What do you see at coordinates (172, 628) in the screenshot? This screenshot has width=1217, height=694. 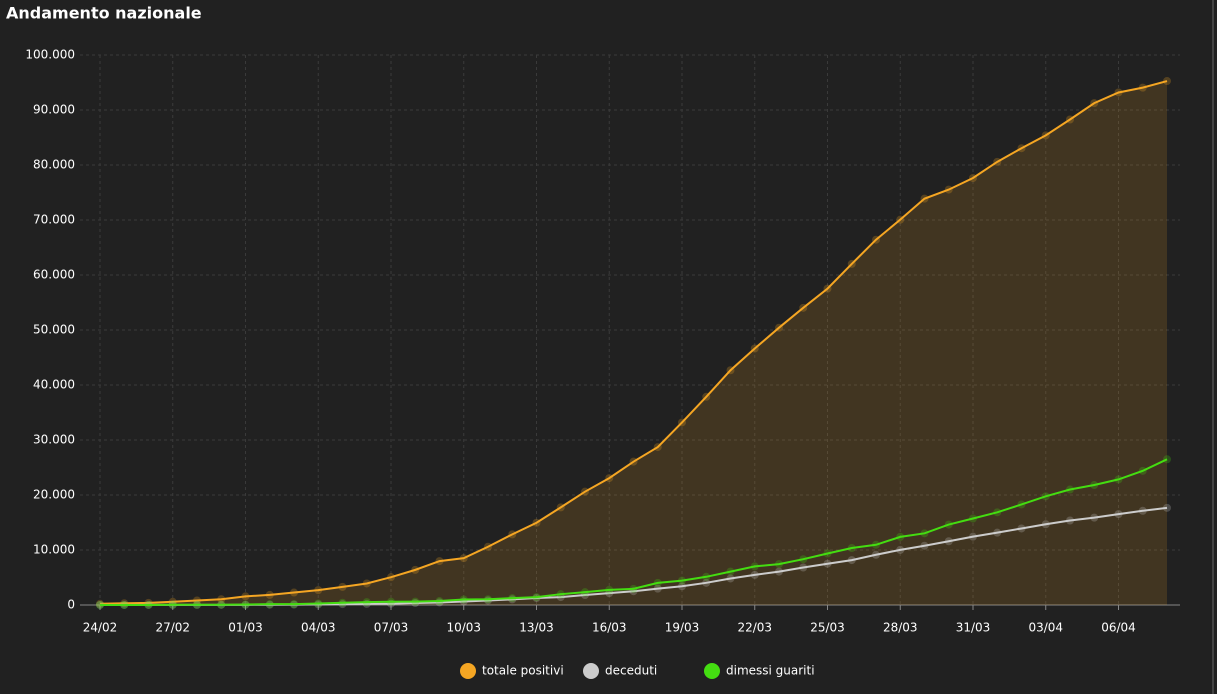 I see `x-tick-label: 27/02` at bounding box center [172, 628].